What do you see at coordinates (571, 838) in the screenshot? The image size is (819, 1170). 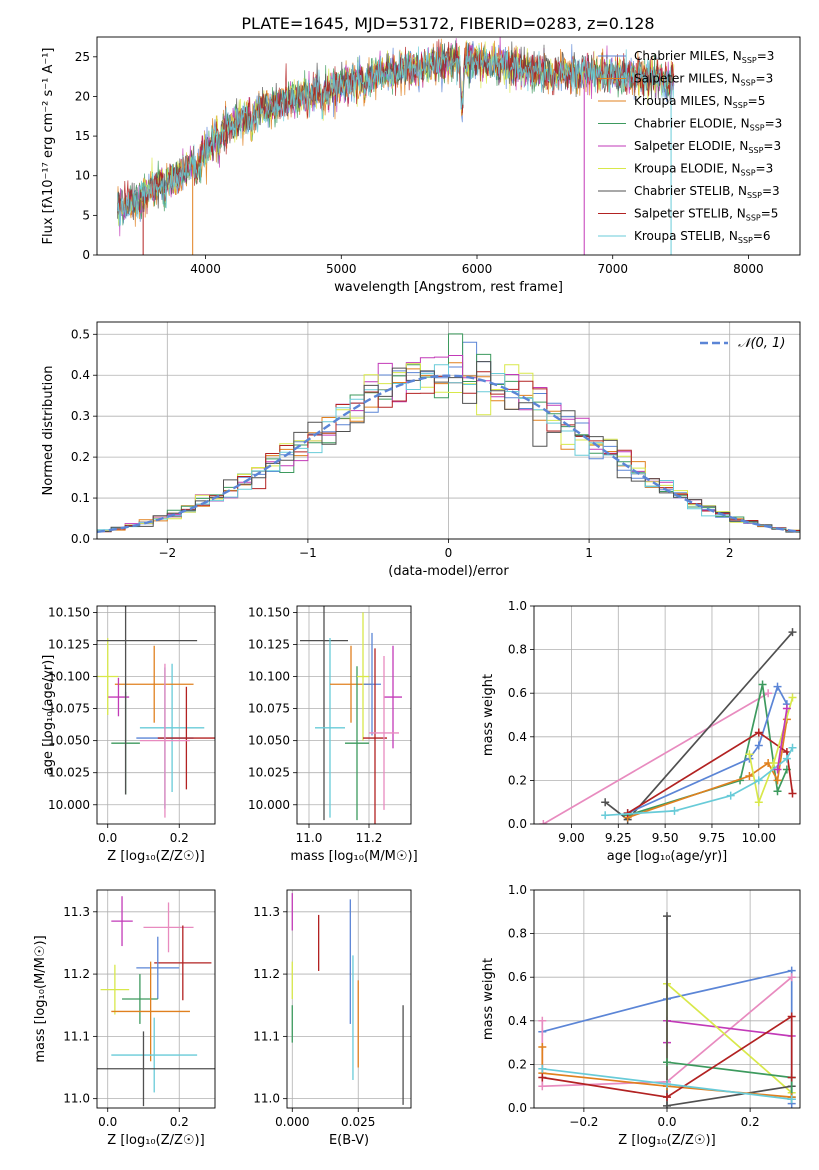 I see `x-tick-label: 9.00` at bounding box center [571, 838].